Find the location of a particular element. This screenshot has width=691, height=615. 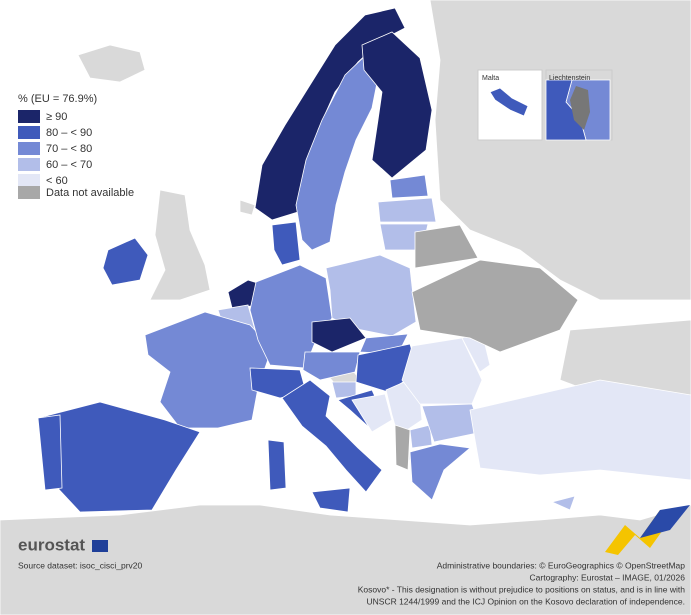

legend-label: Data not available is located at coordinates (90, 193).